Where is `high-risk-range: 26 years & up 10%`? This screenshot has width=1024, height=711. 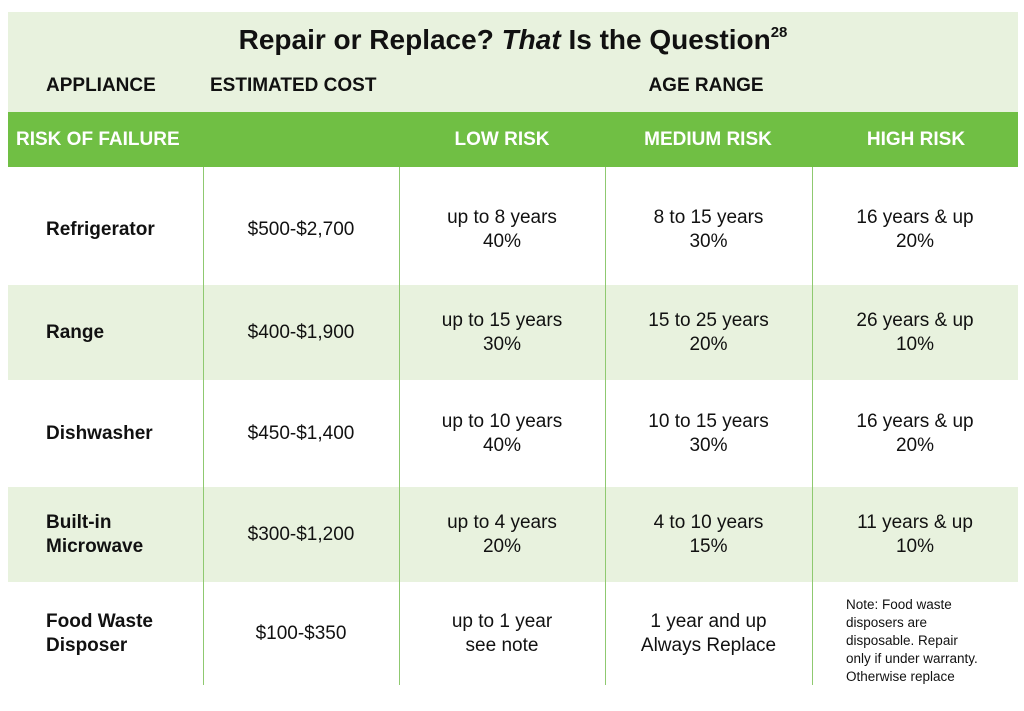 high-risk-range: 26 years & up 10% is located at coordinates (915, 332).